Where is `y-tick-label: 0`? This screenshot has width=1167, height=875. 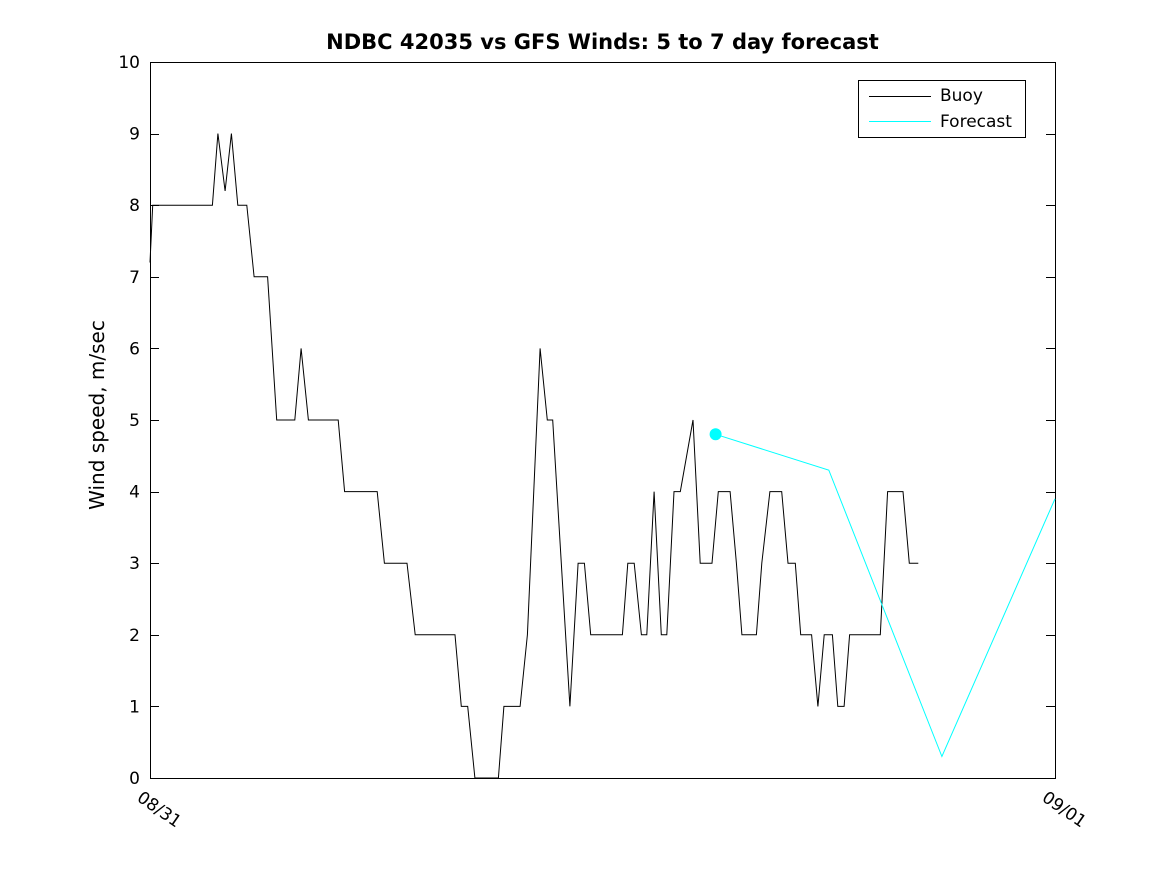 y-tick-label: 0 is located at coordinates (134, 779).